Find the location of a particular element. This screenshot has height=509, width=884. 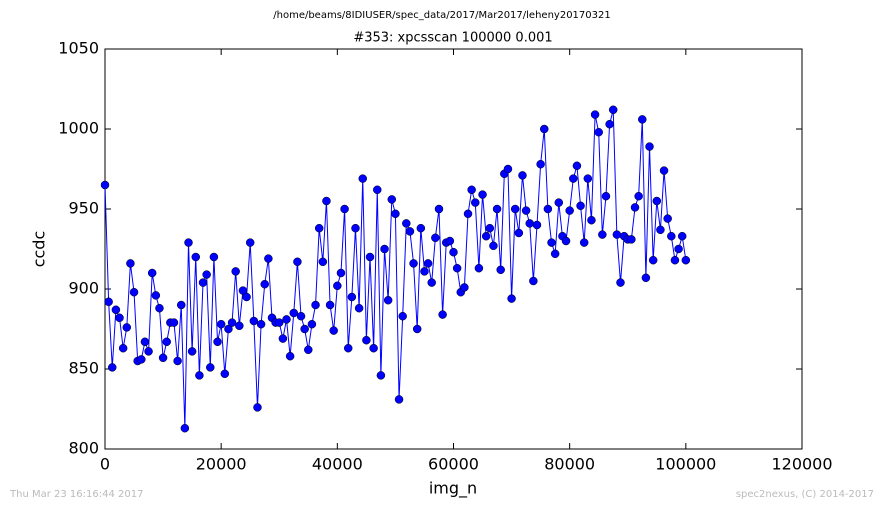

footer-left: Thu Mar 23 16:16:44 2017 is located at coordinates (76, 494).